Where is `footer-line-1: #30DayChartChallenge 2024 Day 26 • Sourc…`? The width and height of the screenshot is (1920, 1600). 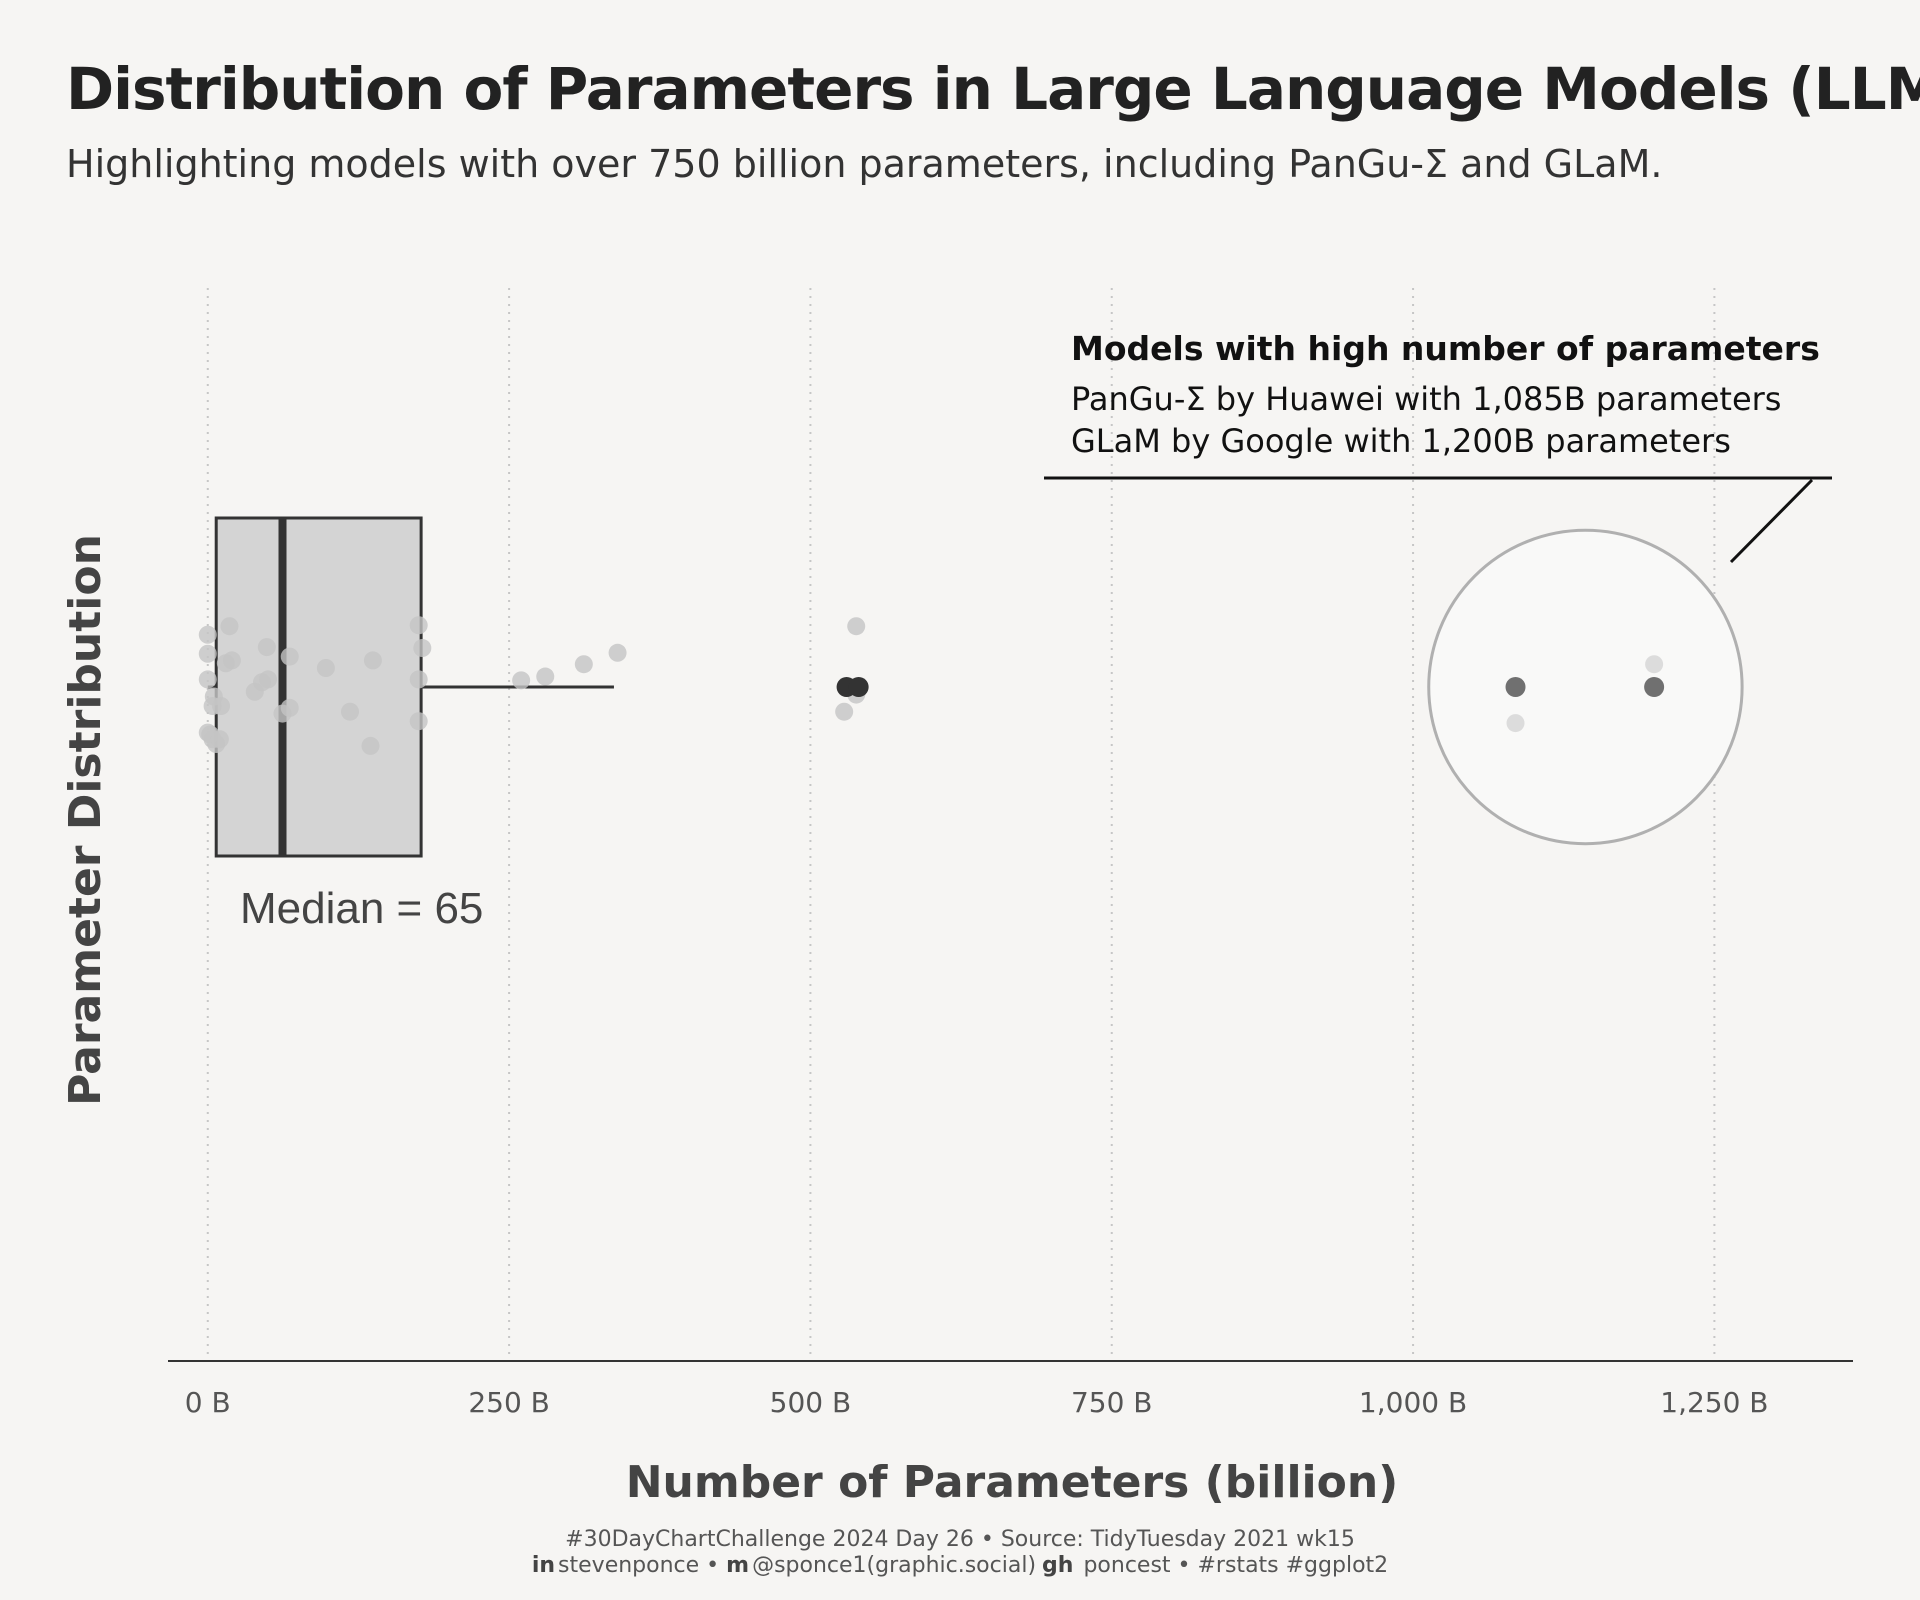
footer-line-1: #30DayChartChallenge 2024 Day 26 • Sourc… is located at coordinates (960, 1539).